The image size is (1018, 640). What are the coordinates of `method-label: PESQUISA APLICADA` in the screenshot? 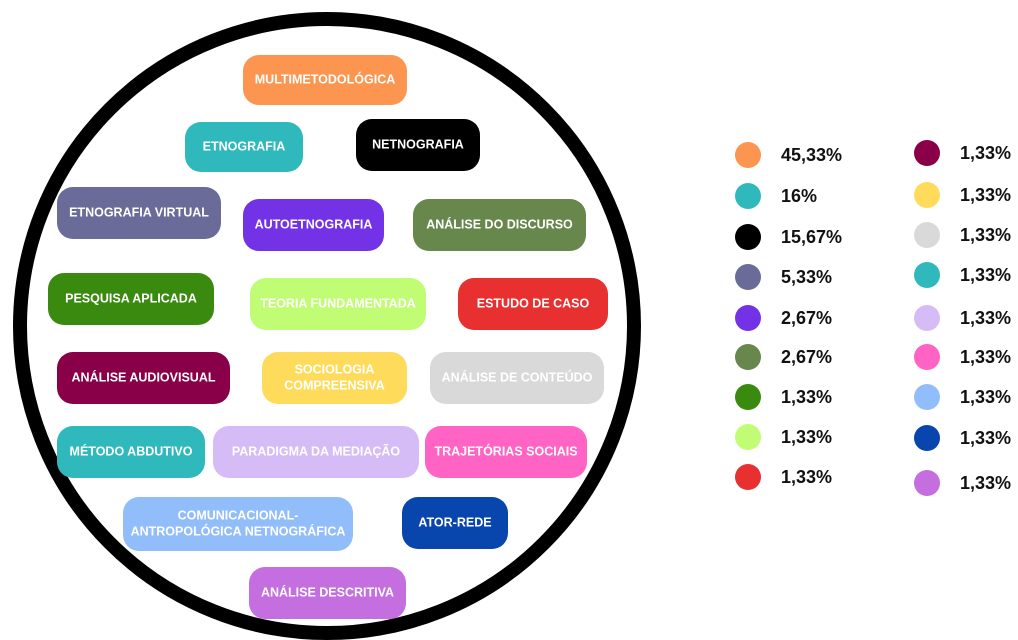 It's located at (131, 298).